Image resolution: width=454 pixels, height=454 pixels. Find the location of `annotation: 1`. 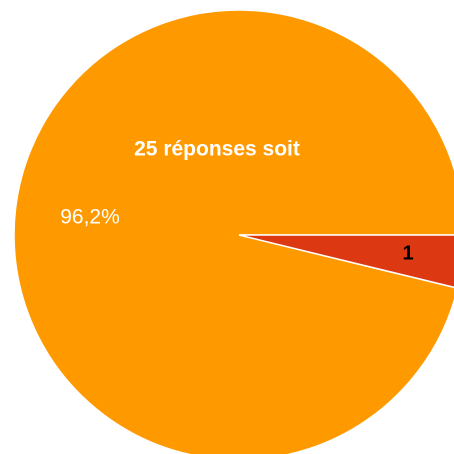

annotation: 1 is located at coordinates (407, 253).